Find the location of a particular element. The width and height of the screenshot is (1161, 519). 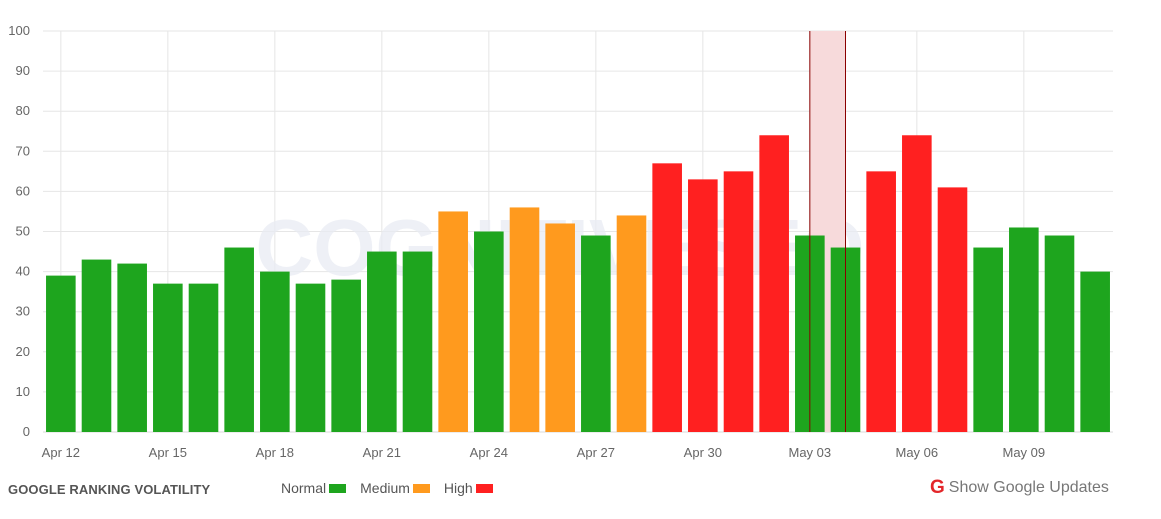

legend: Normal Medium High is located at coordinates (394, 488).